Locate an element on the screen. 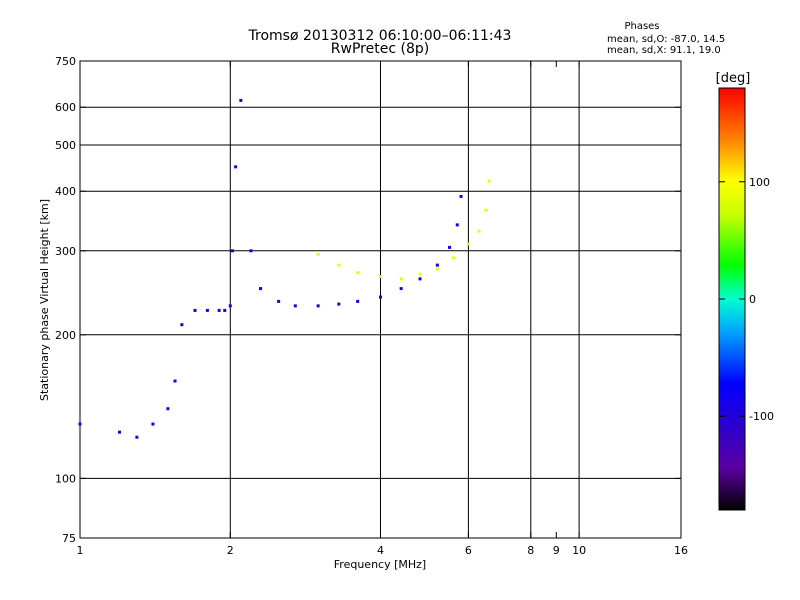 The height and width of the screenshot is (600, 800). x-tick-label: 2 is located at coordinates (230, 550).